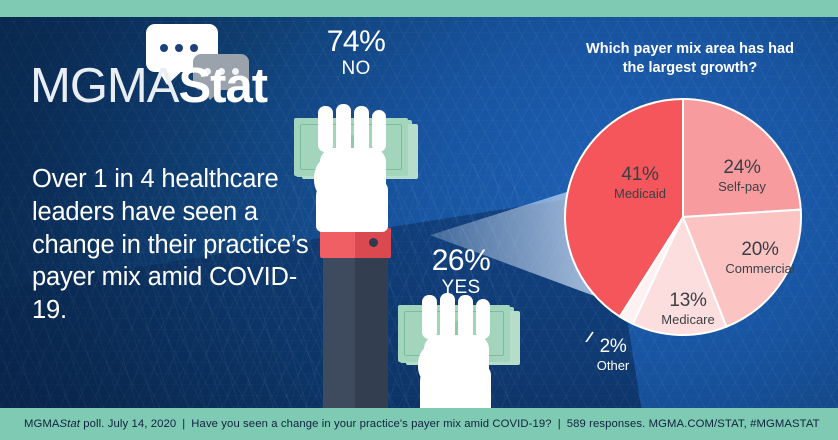 Image resolution: width=838 pixels, height=440 pixels. I want to click on footer-responses: 589 responses. MGMA.COM/STAT, #MGMASTAT, so click(693, 424).